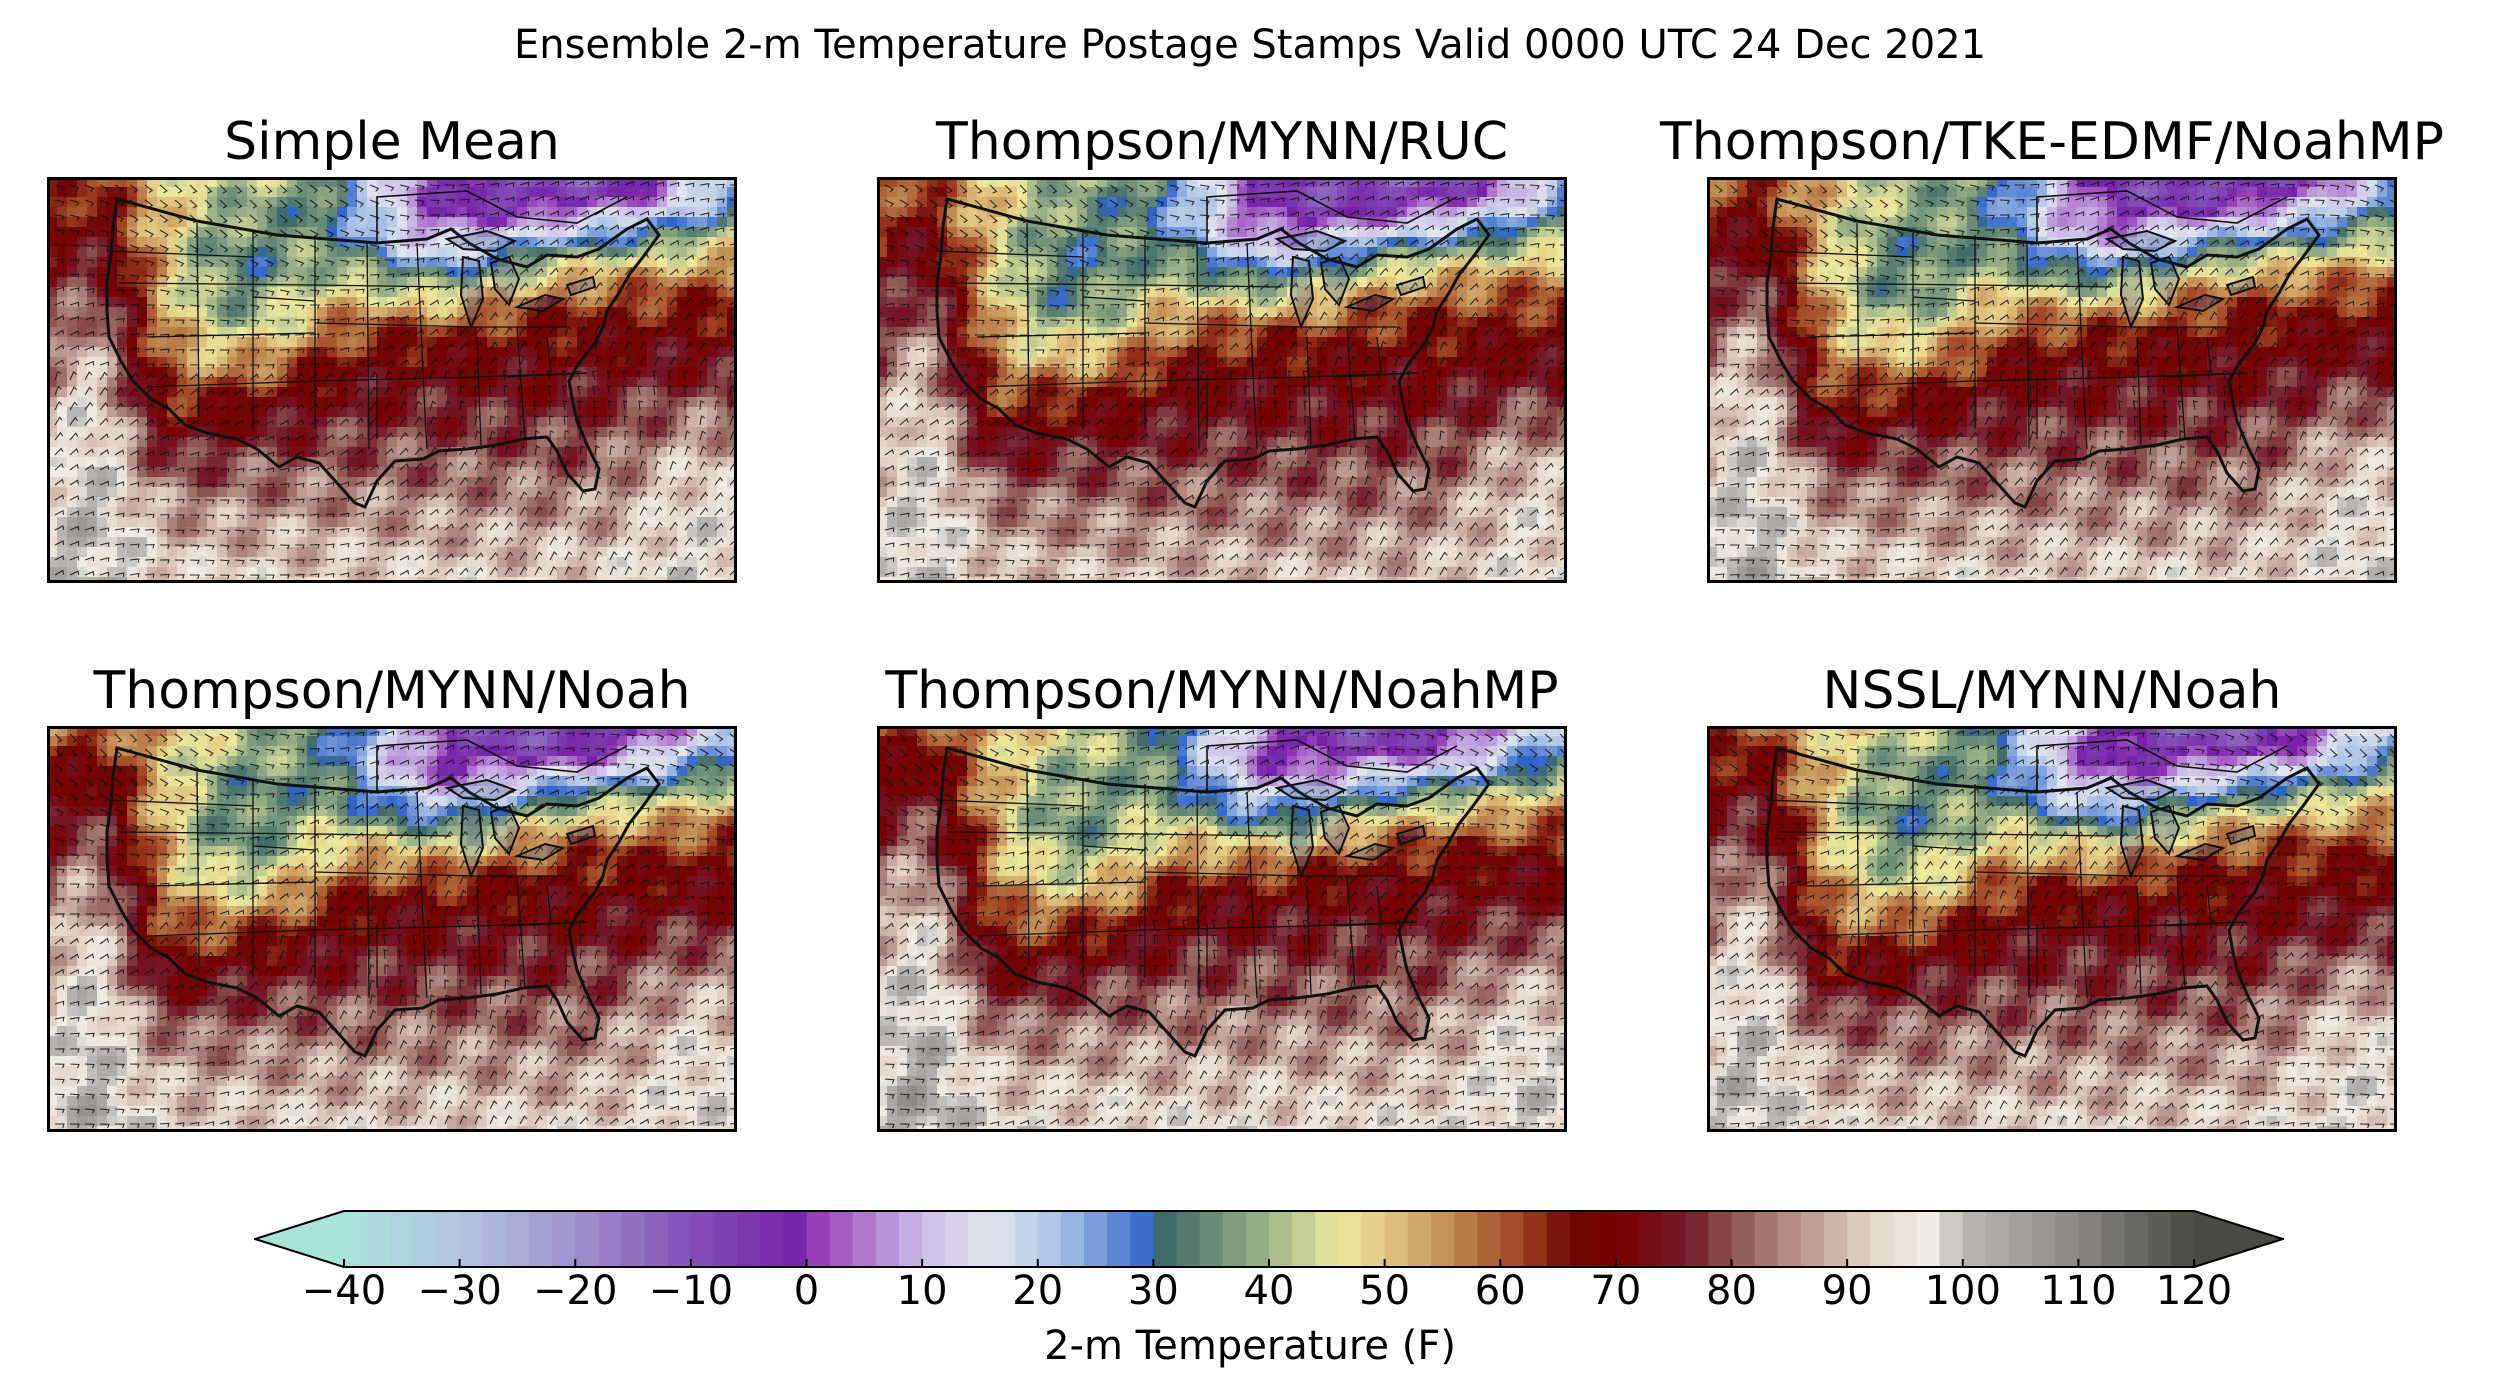 The image size is (2500, 1375). I want to click on panel-title: Thompson/MYNN/Noah, so click(398, 691).